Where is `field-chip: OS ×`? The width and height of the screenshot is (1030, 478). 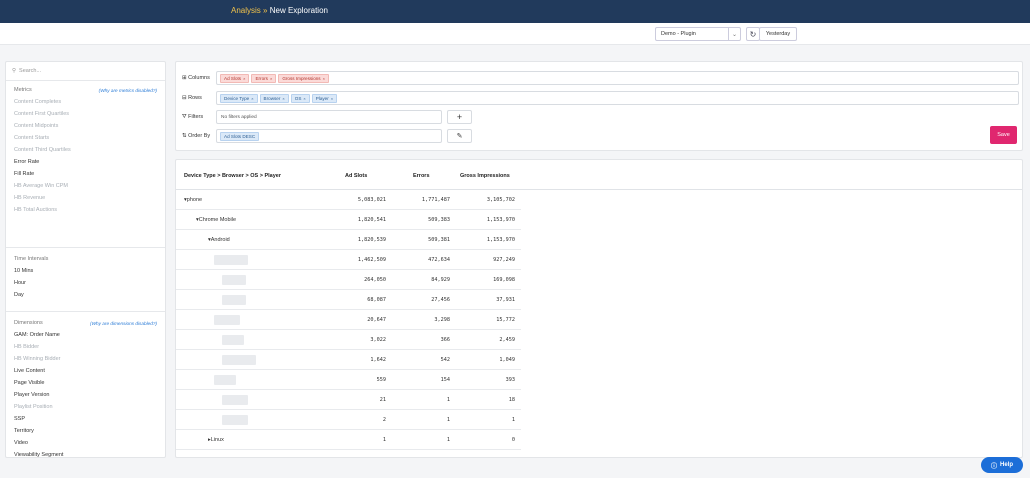
field-chip: OS × is located at coordinates (300, 98).